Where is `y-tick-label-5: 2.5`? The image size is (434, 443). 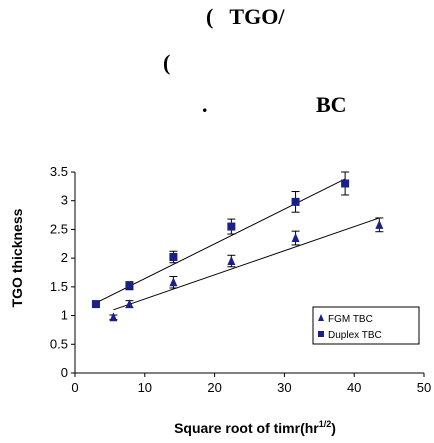 y-tick-label-5: 2.5 is located at coordinates (59, 228).